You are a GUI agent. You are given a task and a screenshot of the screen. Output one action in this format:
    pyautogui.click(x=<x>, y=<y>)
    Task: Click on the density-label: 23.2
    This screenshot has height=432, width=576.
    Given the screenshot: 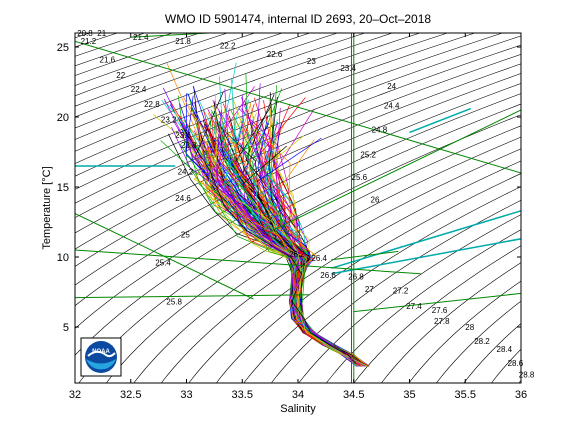 What is the action you would take?
    pyautogui.click(x=169, y=120)
    